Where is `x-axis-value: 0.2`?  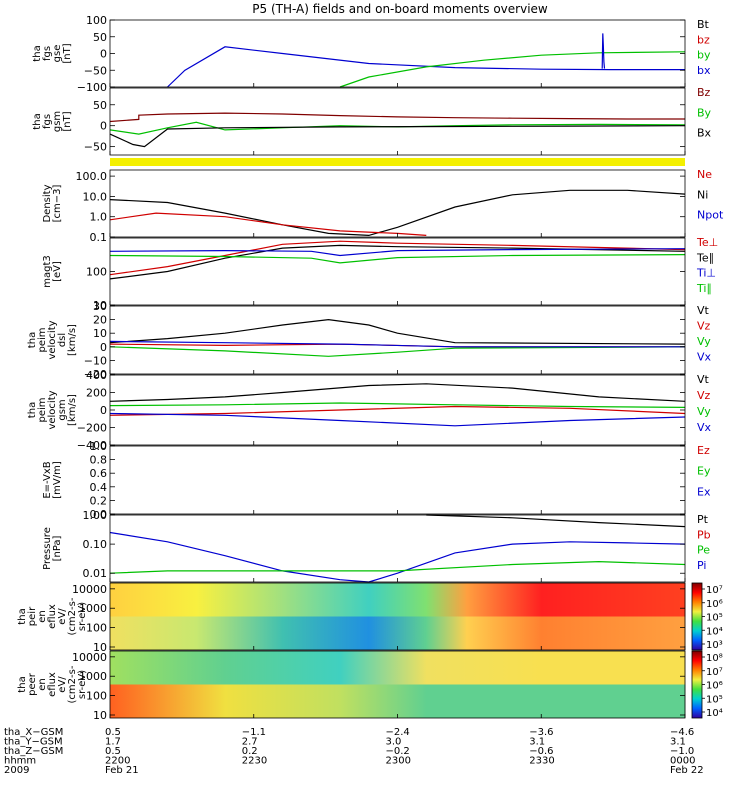 x-axis-value: 0.2 is located at coordinates (250, 751).